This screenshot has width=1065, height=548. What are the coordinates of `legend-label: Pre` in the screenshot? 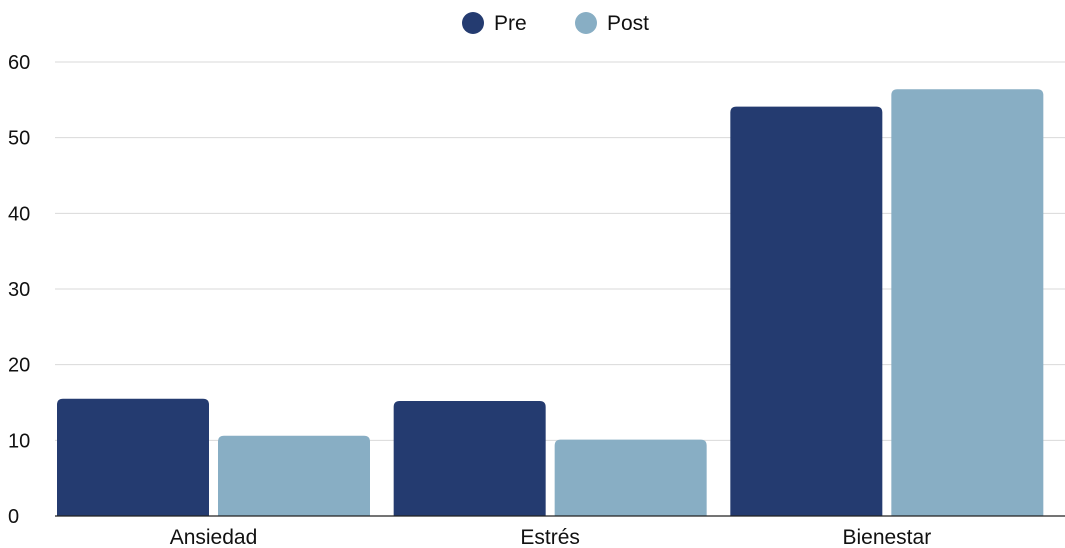 It's located at (510, 23).